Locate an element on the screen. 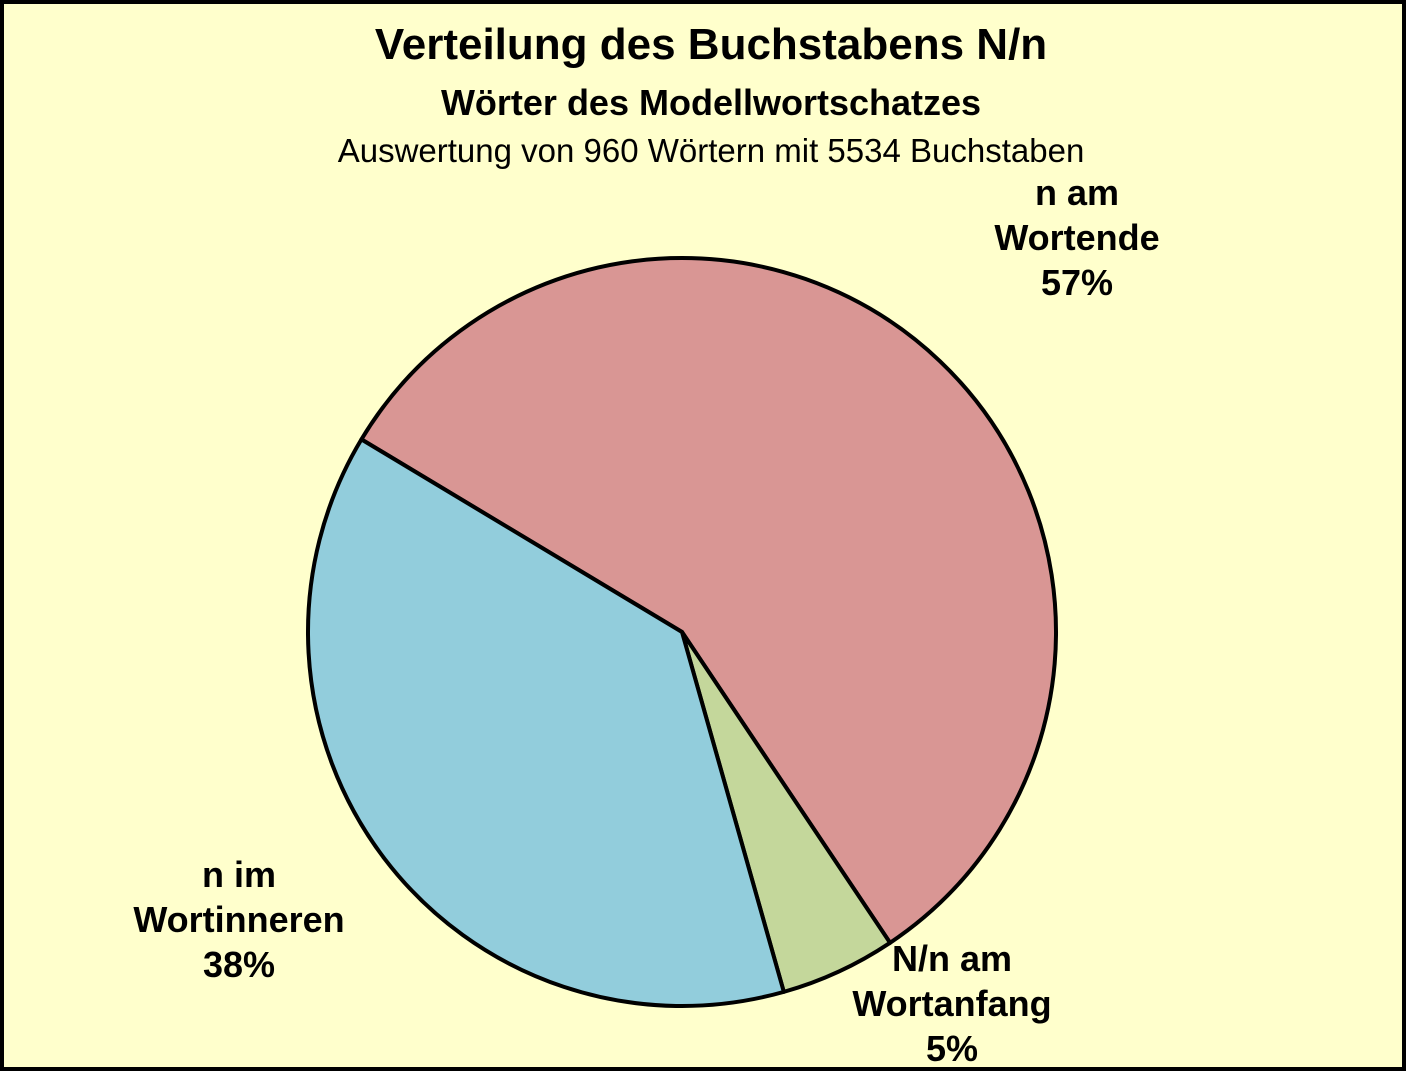  slice-label-line: n am is located at coordinates (1077, 192).